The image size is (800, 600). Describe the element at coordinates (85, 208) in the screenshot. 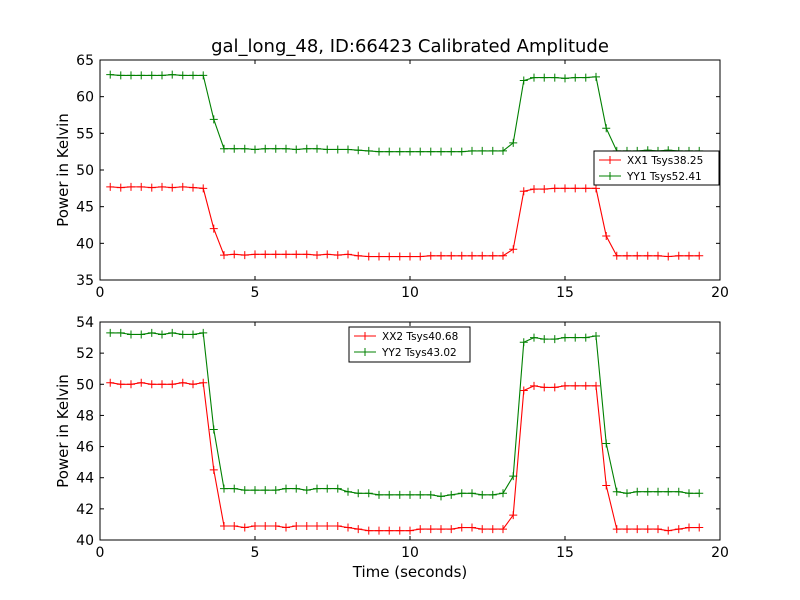

I see `y-tick-label: 45` at that location.